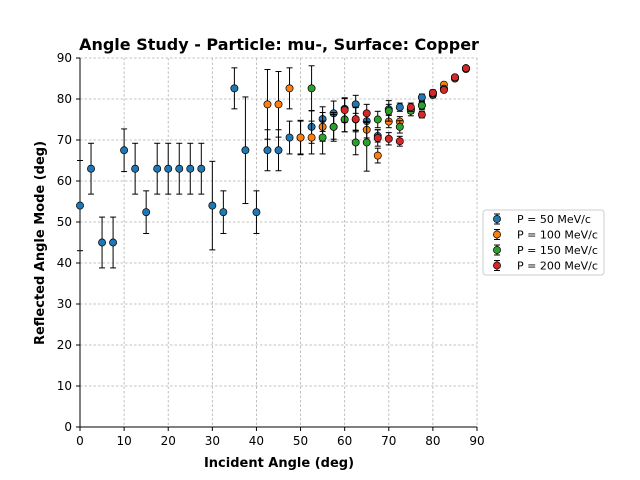 The image size is (640, 480). I want to click on y-tick-label: 30, so click(64, 304).